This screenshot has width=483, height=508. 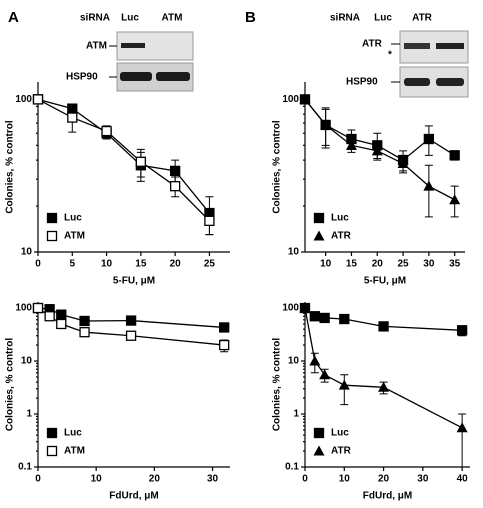 I want to click on x-tick-label: 20, so click(x=378, y=264).